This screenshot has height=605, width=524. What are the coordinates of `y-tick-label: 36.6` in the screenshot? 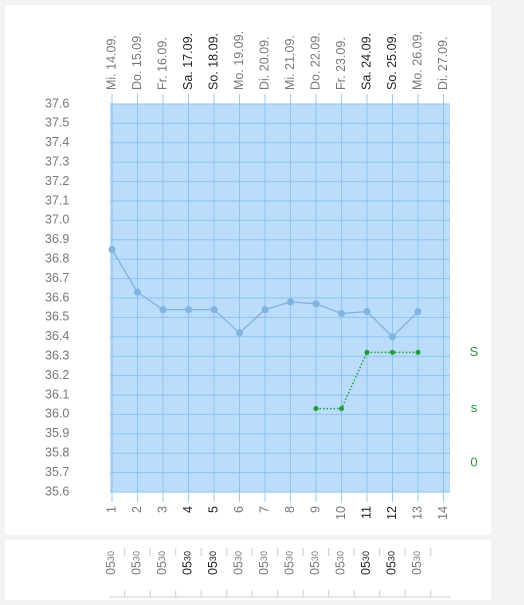 It's located at (57, 297).